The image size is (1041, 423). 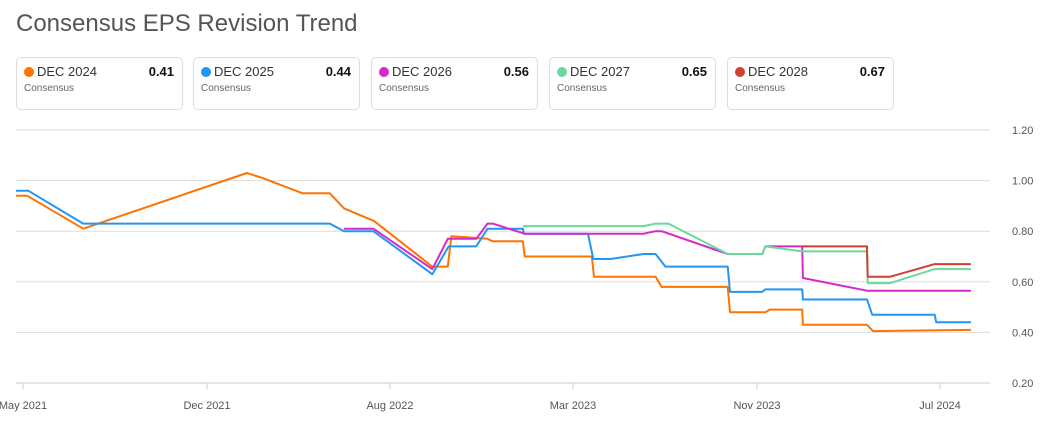 What do you see at coordinates (389, 406) in the screenshot?
I see `x-tick-label: Aug 2022` at bounding box center [389, 406].